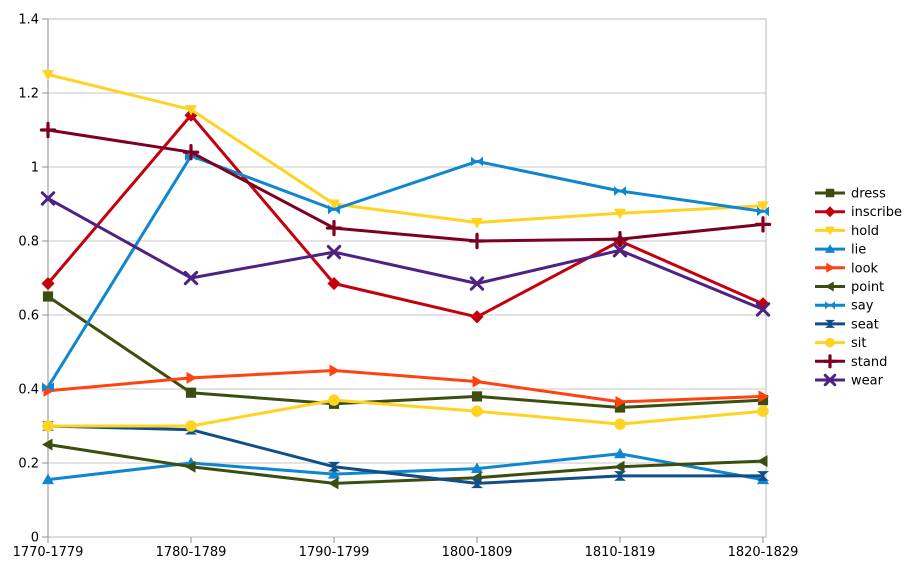 The width and height of the screenshot is (910, 579). What do you see at coordinates (840, 250) in the screenshot?
I see `legend-item-lie: lie` at bounding box center [840, 250].